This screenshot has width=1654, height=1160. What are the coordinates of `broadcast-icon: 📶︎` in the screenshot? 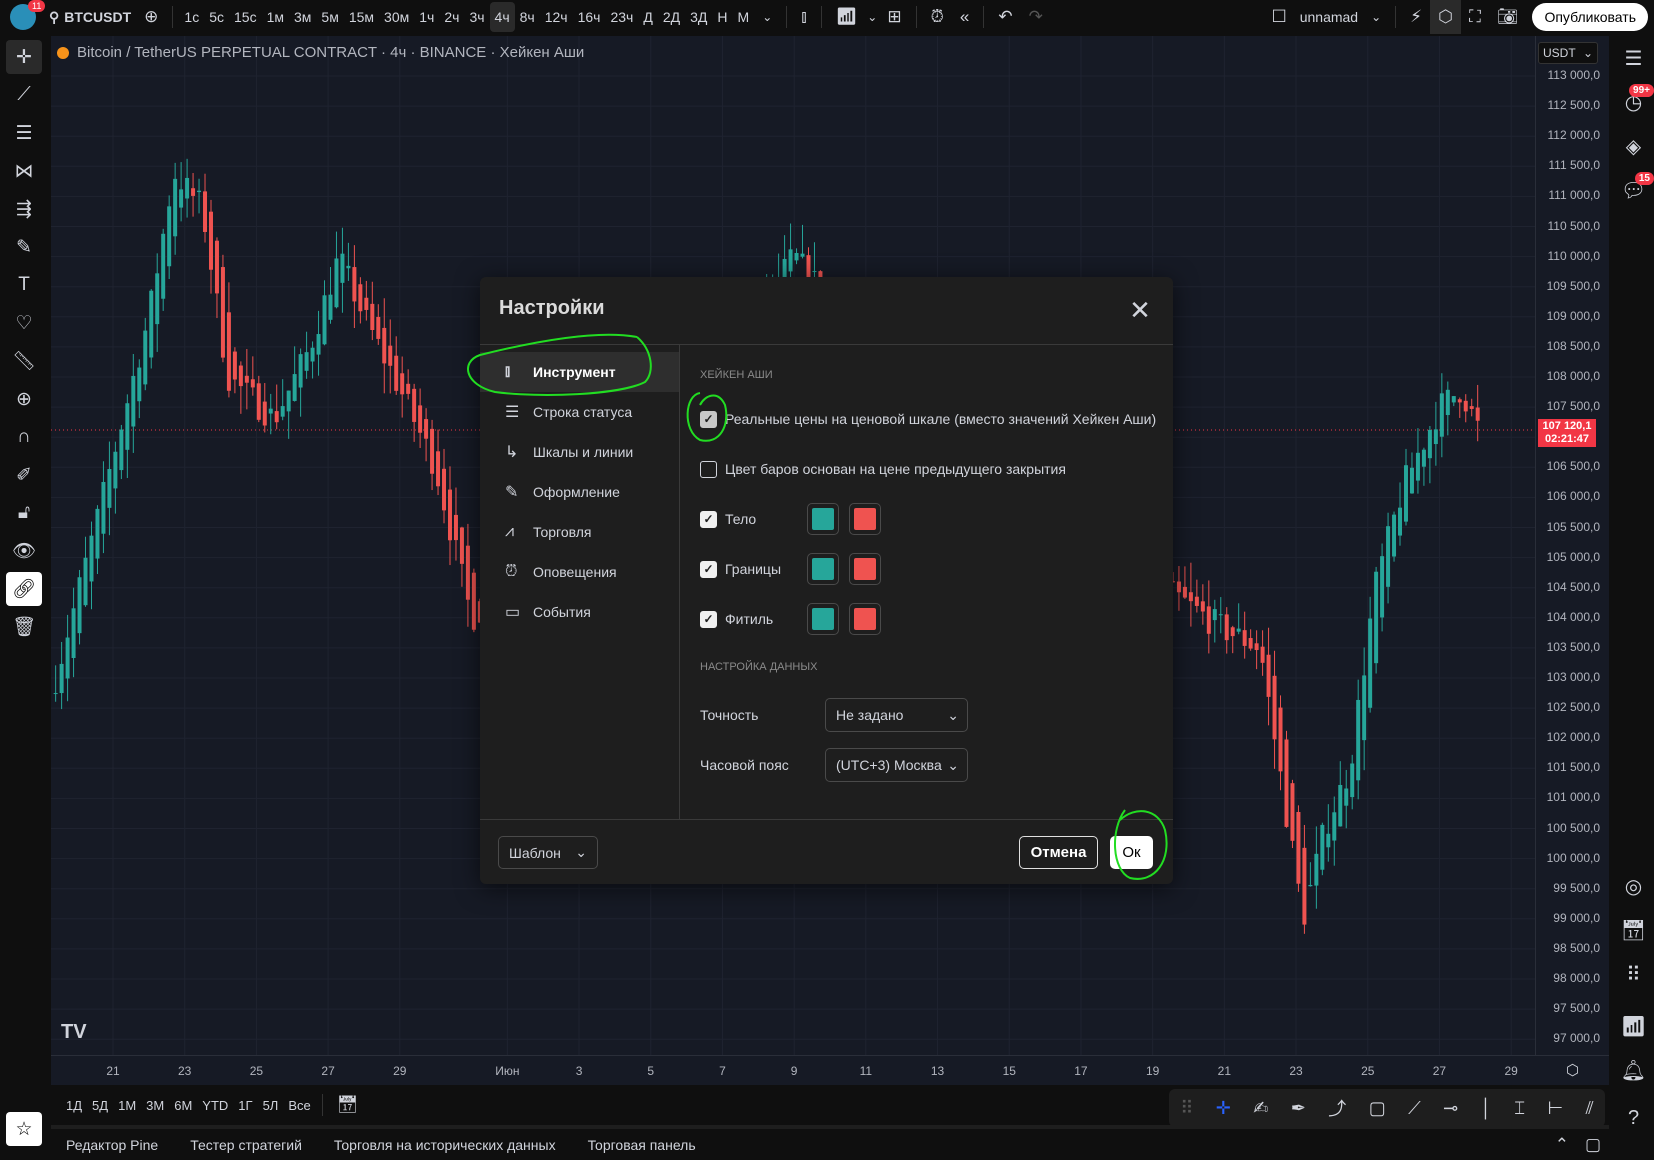 It's located at (1633, 1026).